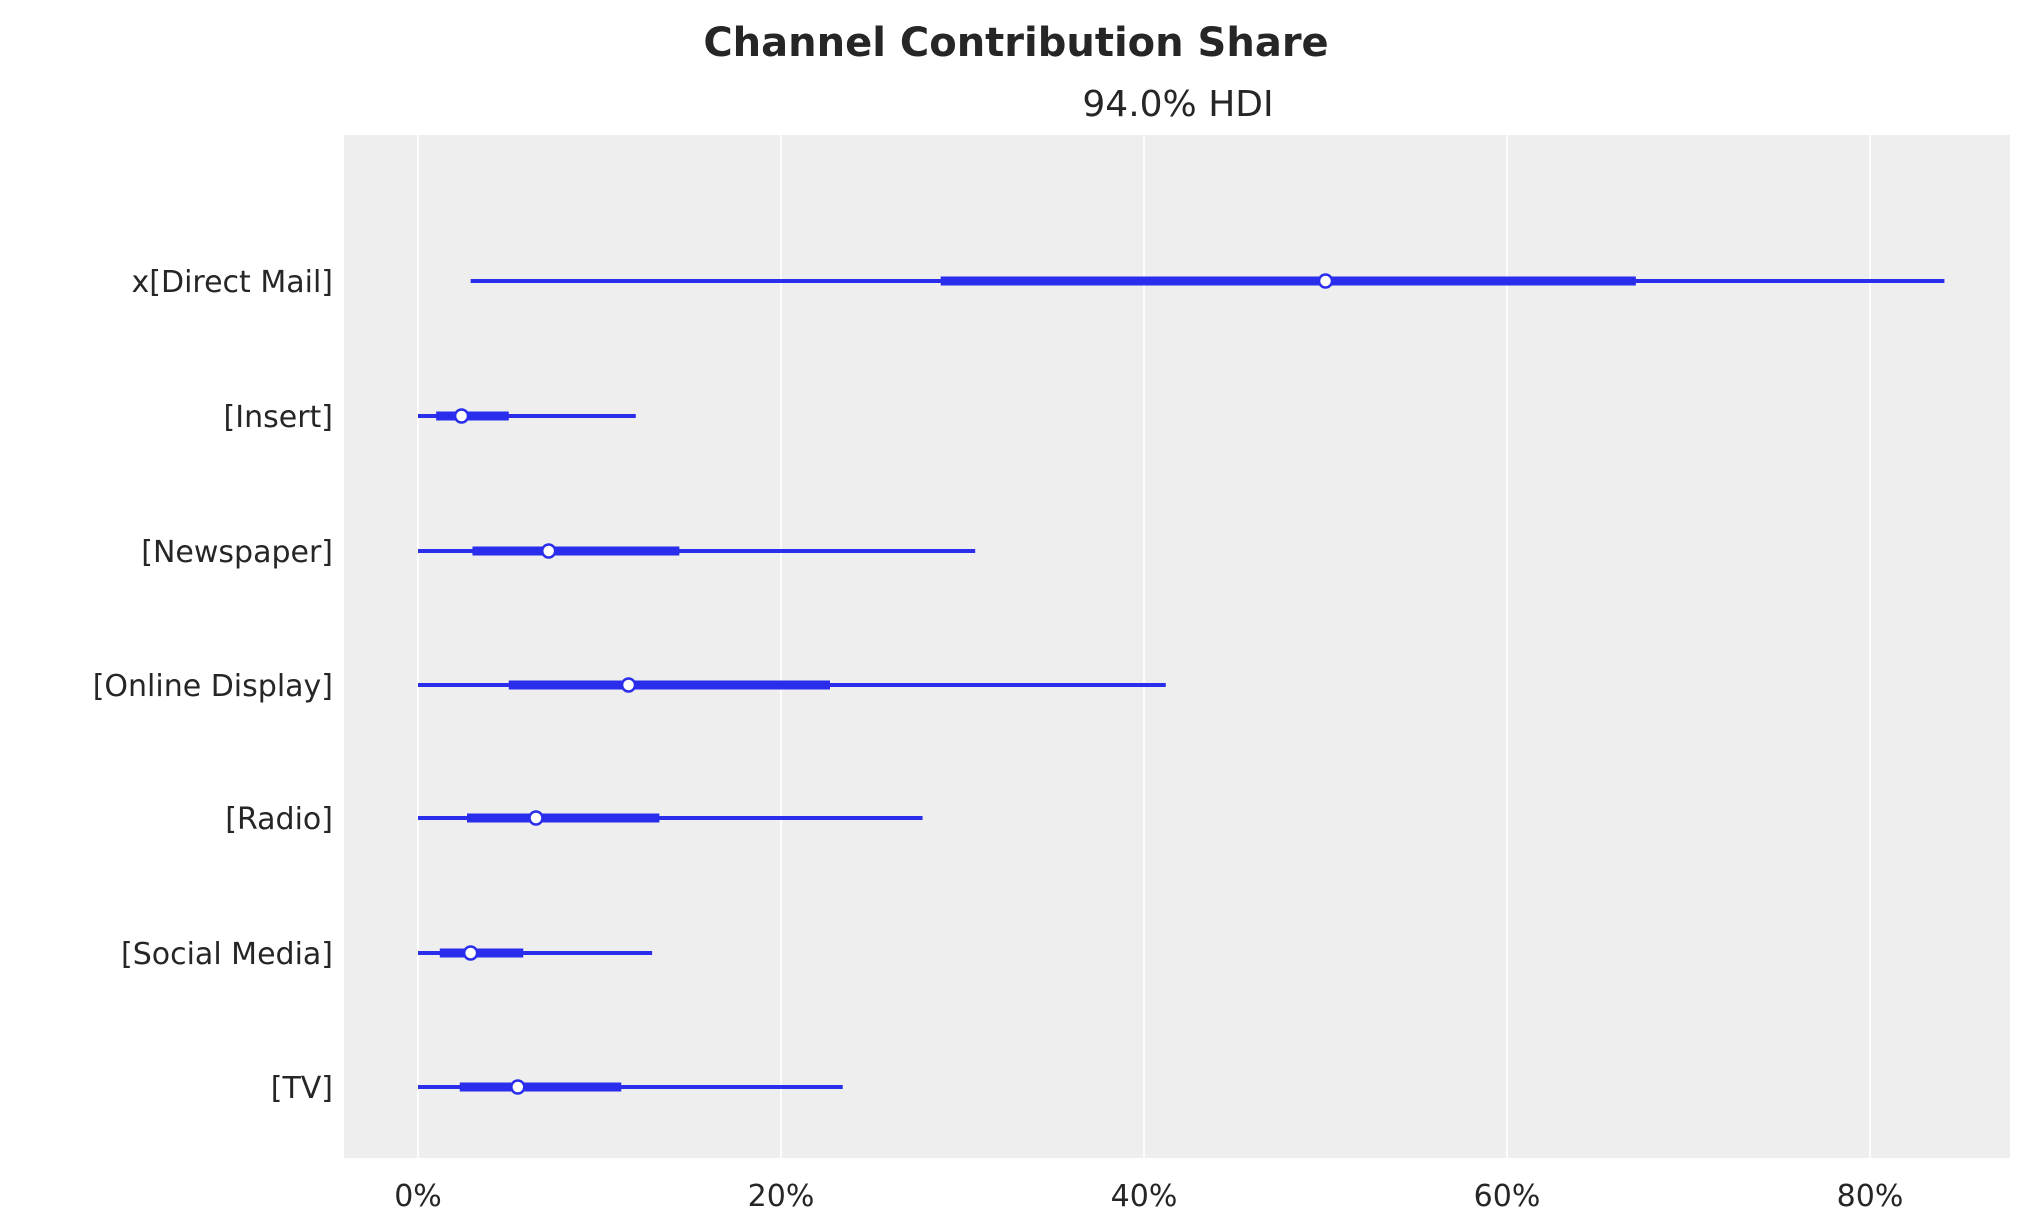  What do you see at coordinates (213, 686) in the screenshot?
I see `y-category-label: [Online Display]` at bounding box center [213, 686].